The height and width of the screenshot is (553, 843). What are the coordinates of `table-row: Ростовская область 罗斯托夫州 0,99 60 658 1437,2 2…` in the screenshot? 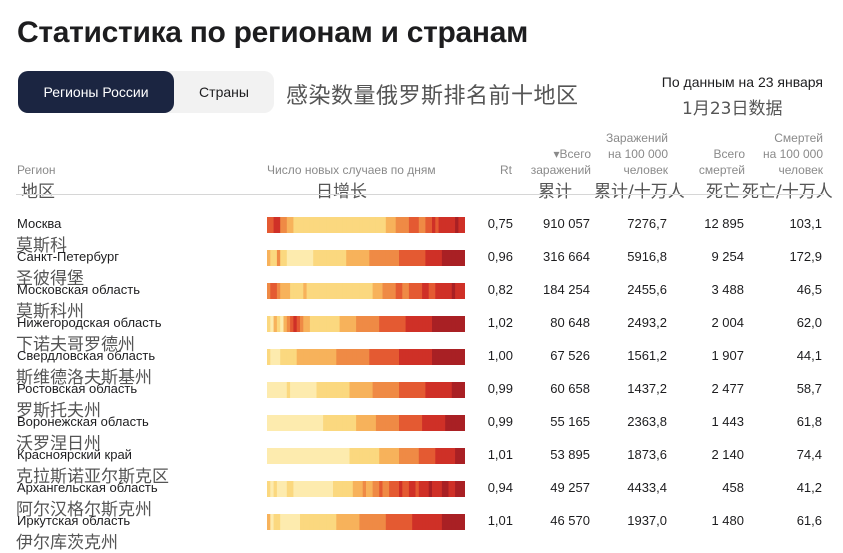 It's located at (421, 401).